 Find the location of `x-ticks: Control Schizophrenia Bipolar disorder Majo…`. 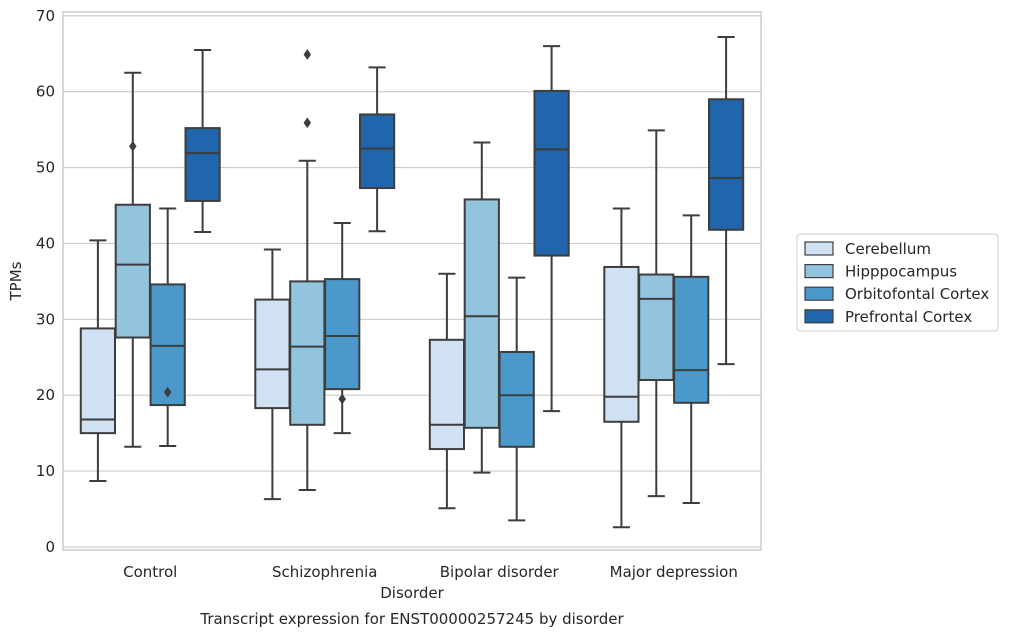

x-ticks: Control Schizophrenia Bipolar disorder Majo… is located at coordinates (430, 572).